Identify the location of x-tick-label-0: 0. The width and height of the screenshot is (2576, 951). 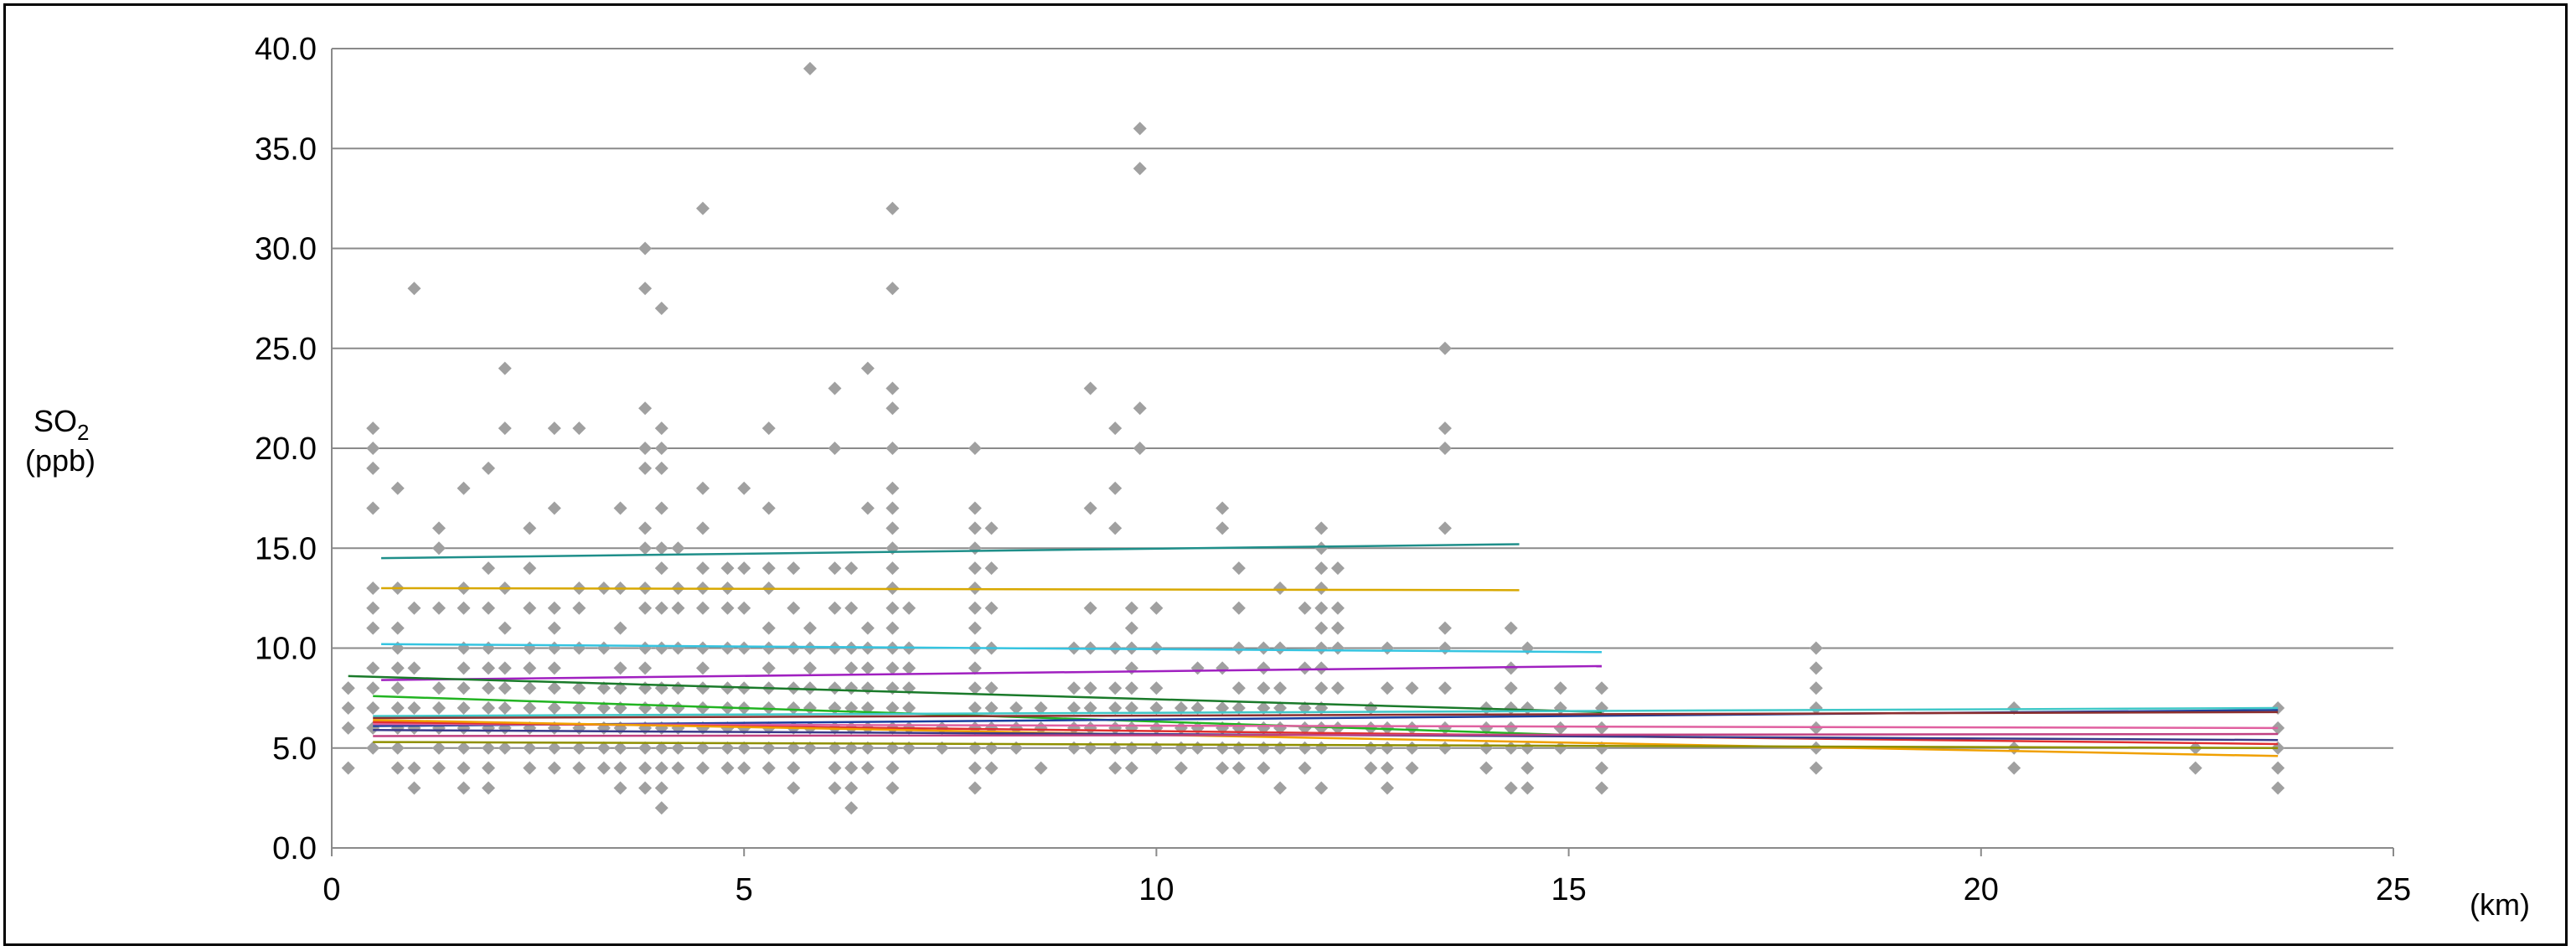
(331, 889).